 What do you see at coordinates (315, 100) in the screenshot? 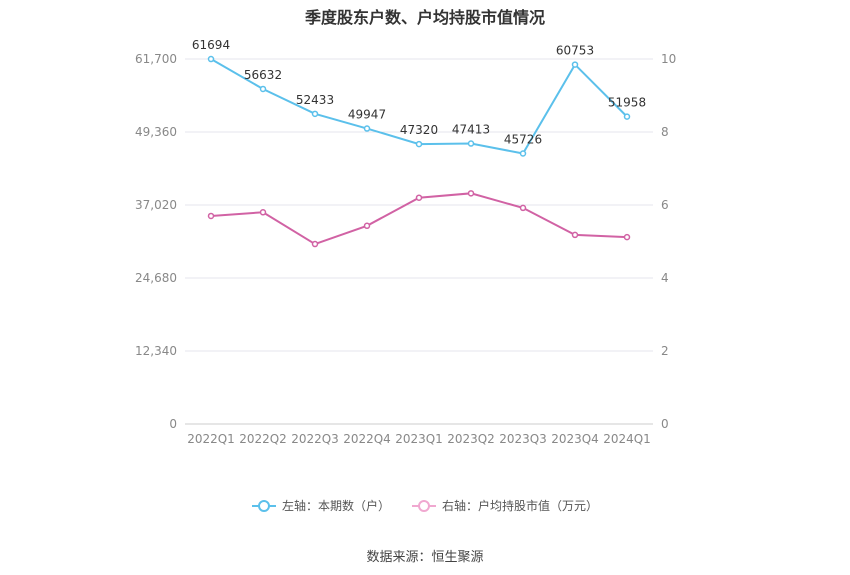
I see `data-label: 52433` at bounding box center [315, 100].